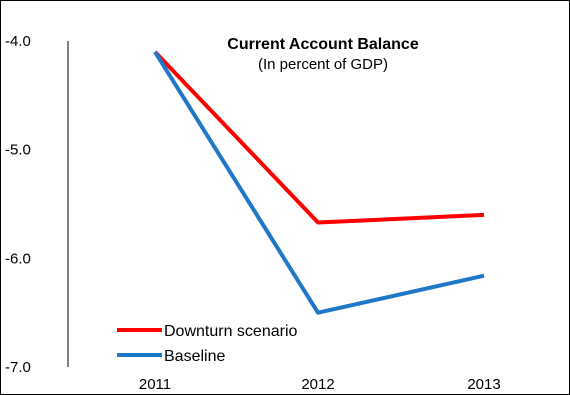 Image resolution: width=570 pixels, height=395 pixels. I want to click on x-tick-label: 2011, so click(155, 384).